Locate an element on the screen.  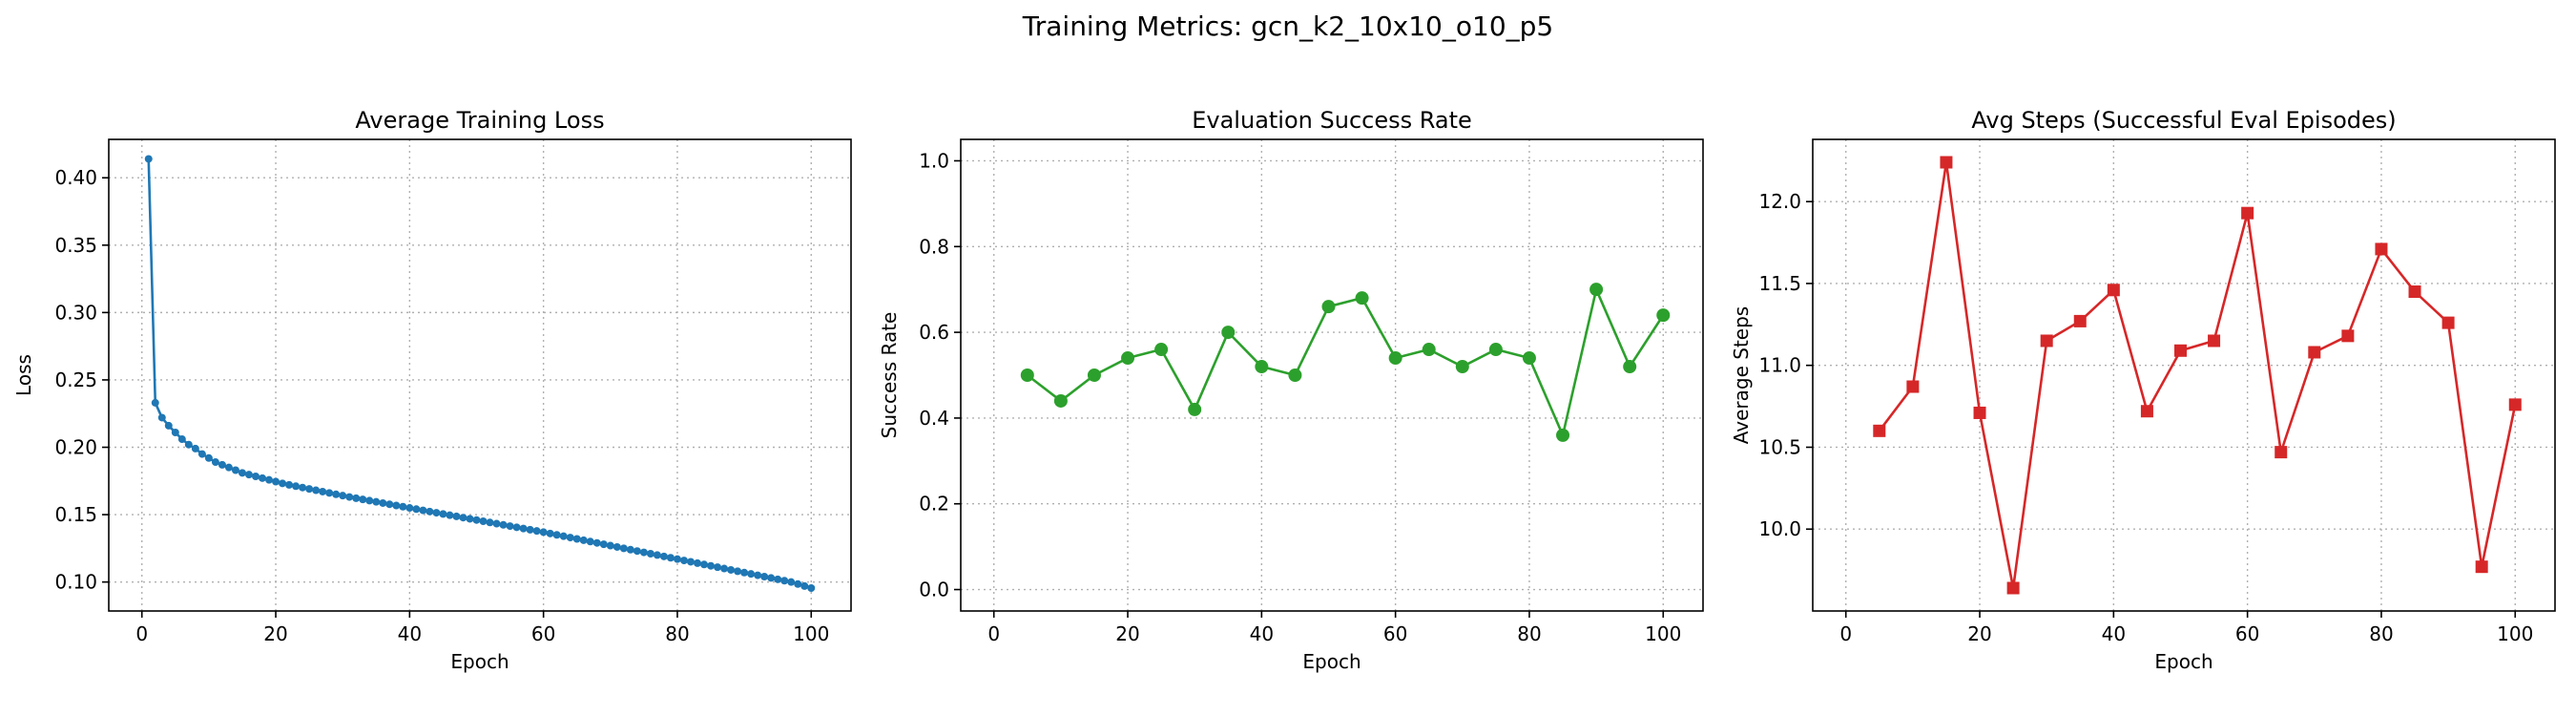
y-tick-label: 10.5 is located at coordinates (1779, 446).